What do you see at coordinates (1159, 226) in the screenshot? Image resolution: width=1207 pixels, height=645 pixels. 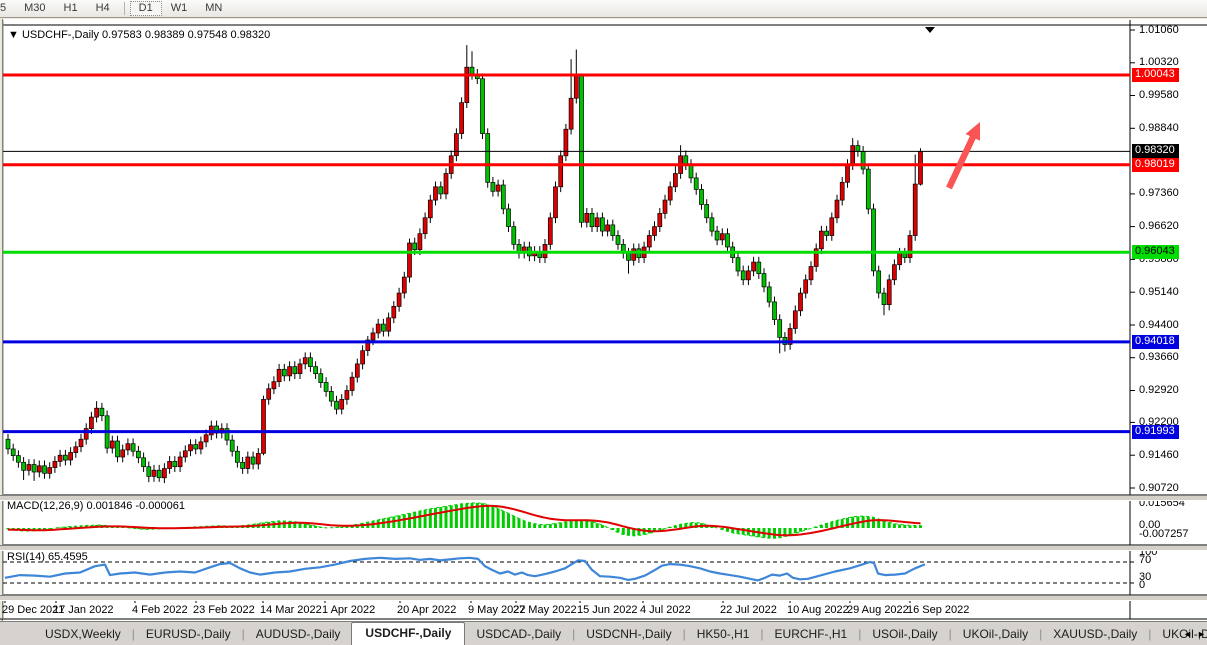 I see `price-axis-tick: 0.96620` at bounding box center [1159, 226].